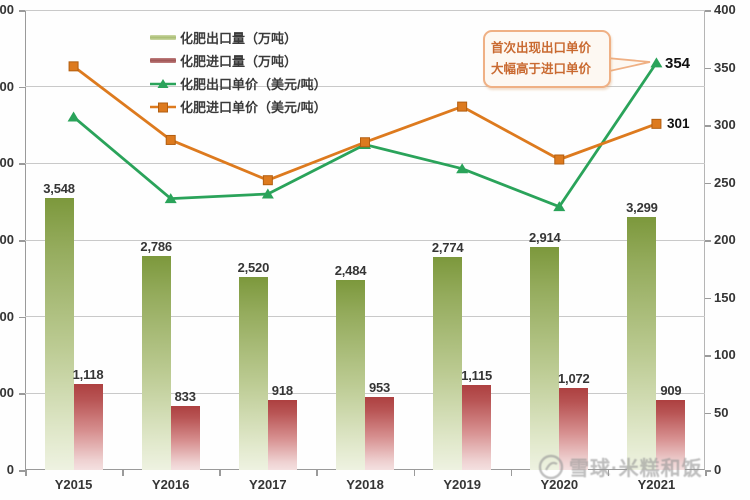  Describe the element at coordinates (656, 484) in the screenshot. I see `x-axis-category-label: Y2021` at that location.